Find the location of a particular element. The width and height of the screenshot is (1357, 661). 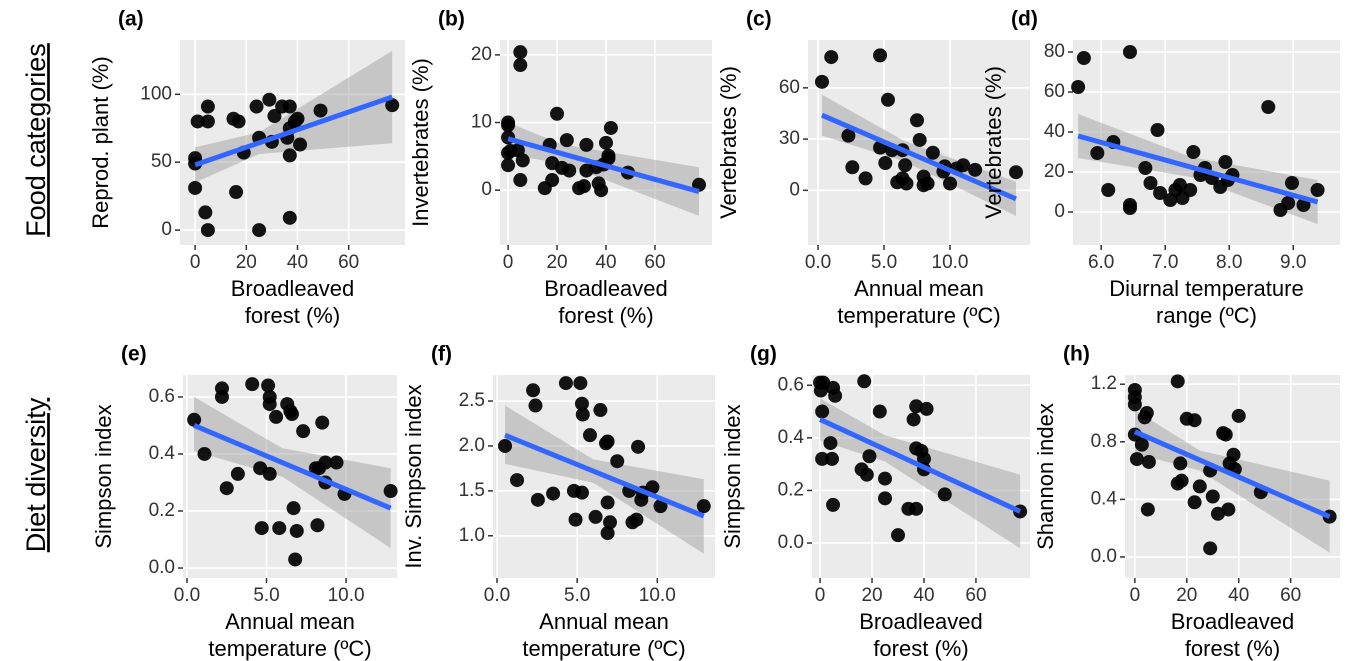

y-tick-label: 30 is located at coordinates (789, 138).